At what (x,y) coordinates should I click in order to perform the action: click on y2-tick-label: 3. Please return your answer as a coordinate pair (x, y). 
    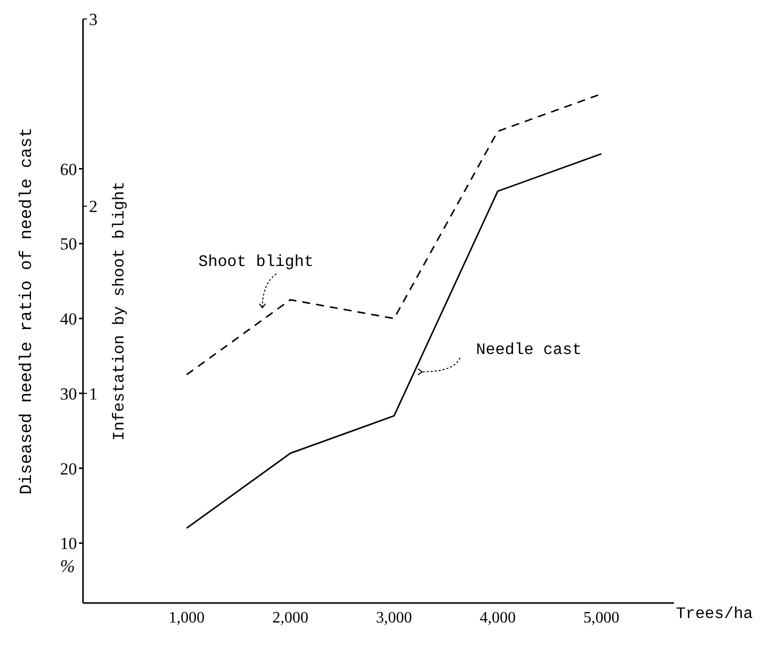
    Looking at the image, I should click on (93, 20).